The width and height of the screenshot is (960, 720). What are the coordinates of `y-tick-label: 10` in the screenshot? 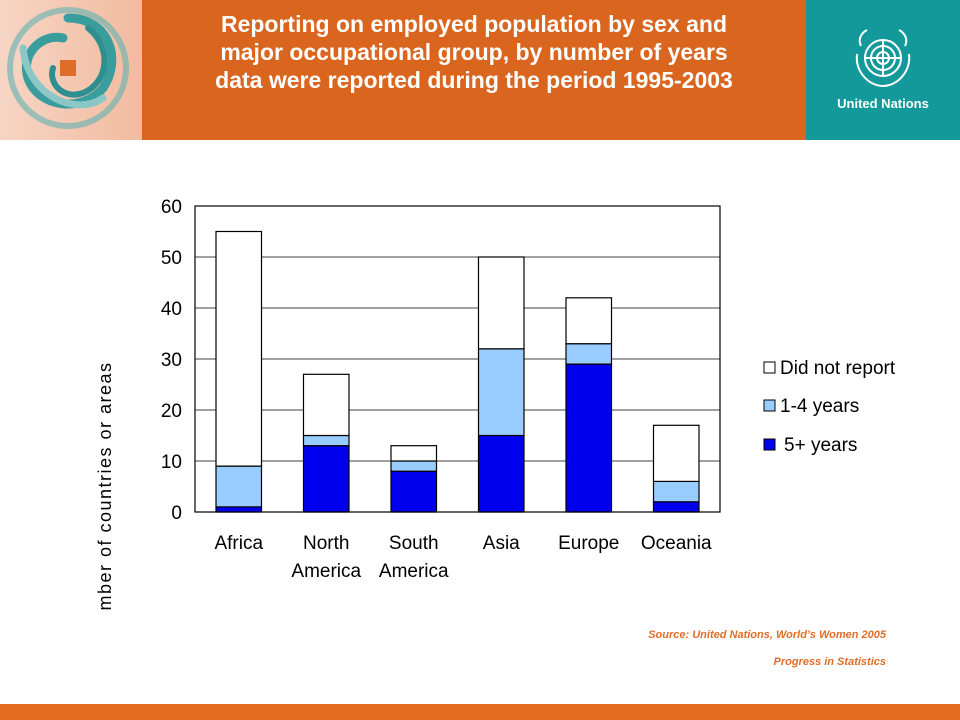 It's located at (171, 462).